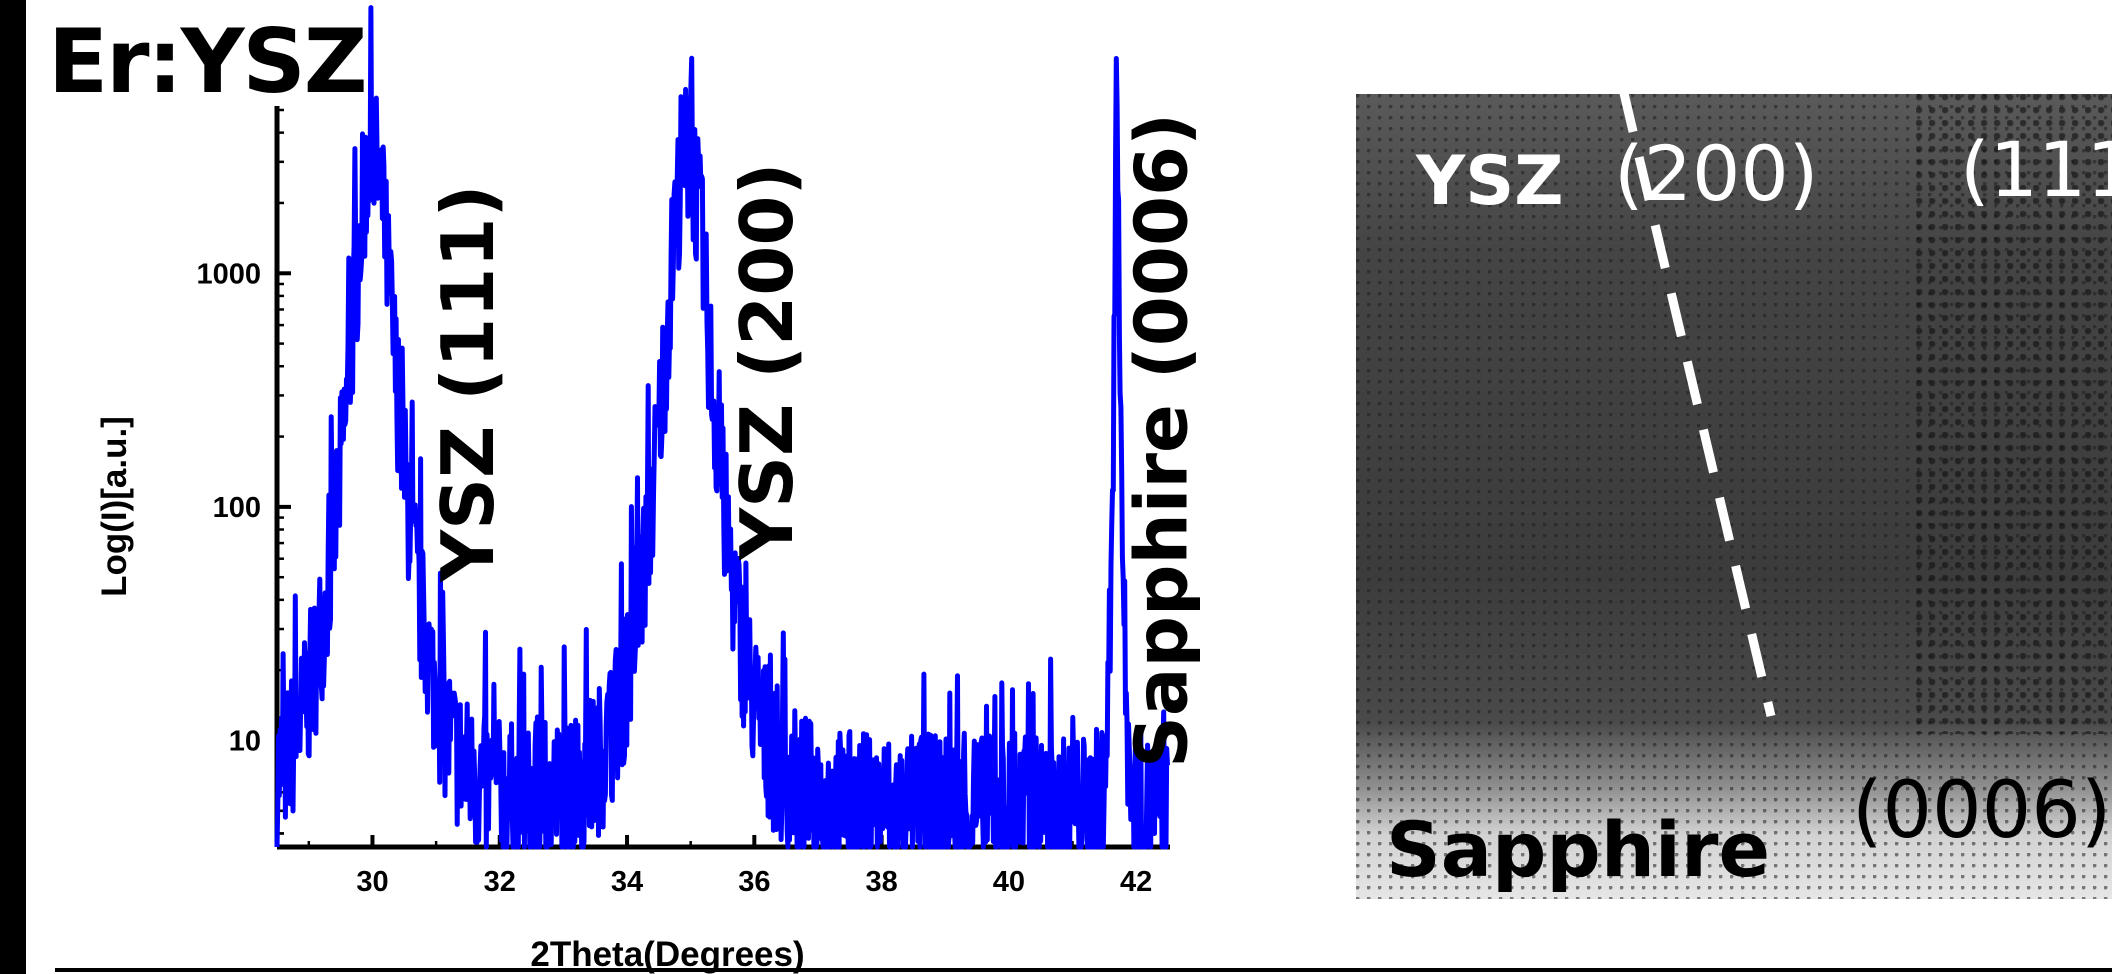 This screenshot has width=2112, height=974. I want to click on x-tick-label: 34, so click(627, 882).